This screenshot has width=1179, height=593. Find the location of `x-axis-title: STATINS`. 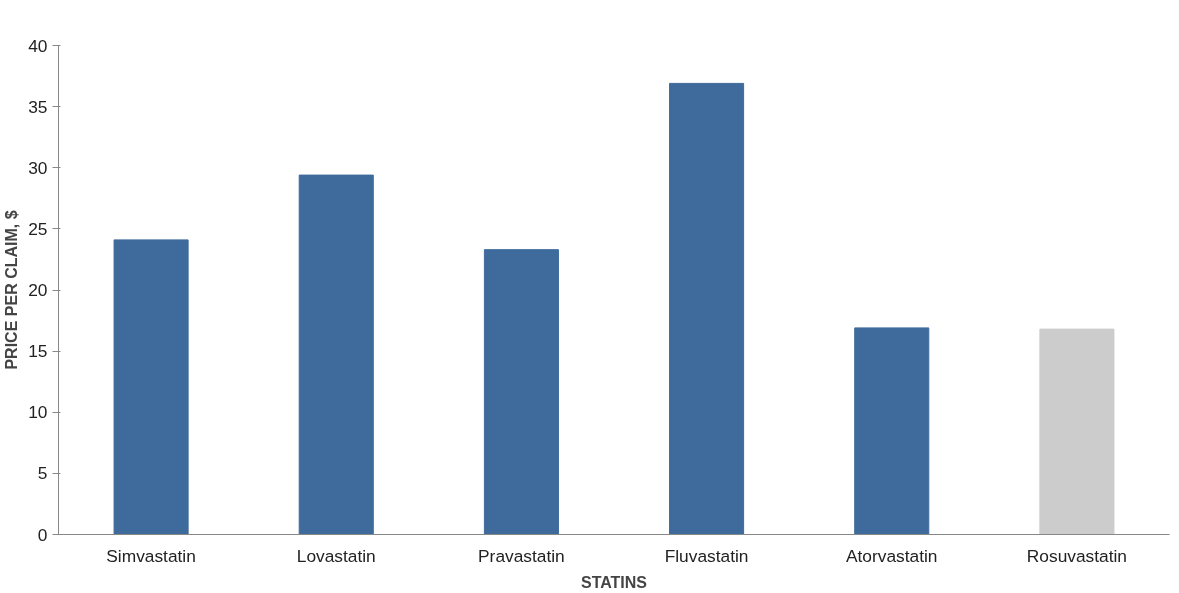

x-axis-title: STATINS is located at coordinates (614, 582).